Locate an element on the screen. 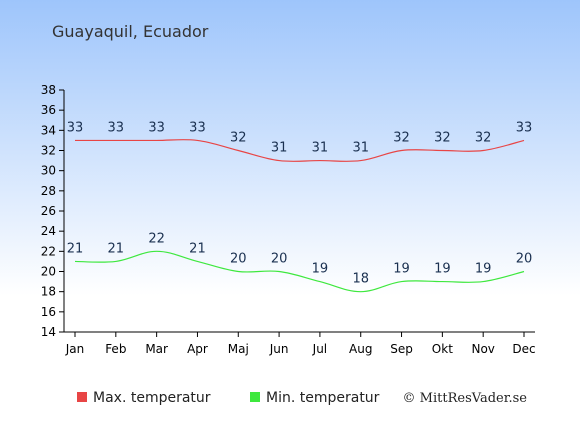 The image size is (580, 435). series-line-min is located at coordinates (299, 271).